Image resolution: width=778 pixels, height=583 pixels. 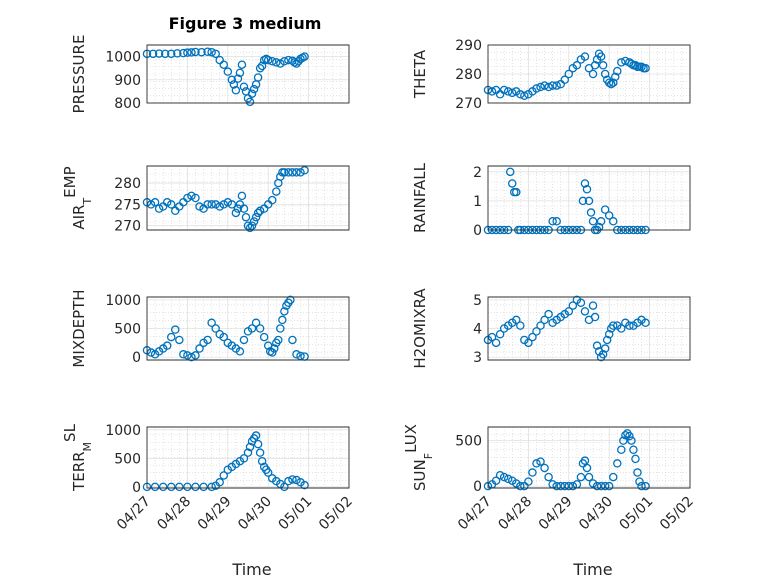 I want to click on y-tick-label: 1000, so click(x=123, y=58).